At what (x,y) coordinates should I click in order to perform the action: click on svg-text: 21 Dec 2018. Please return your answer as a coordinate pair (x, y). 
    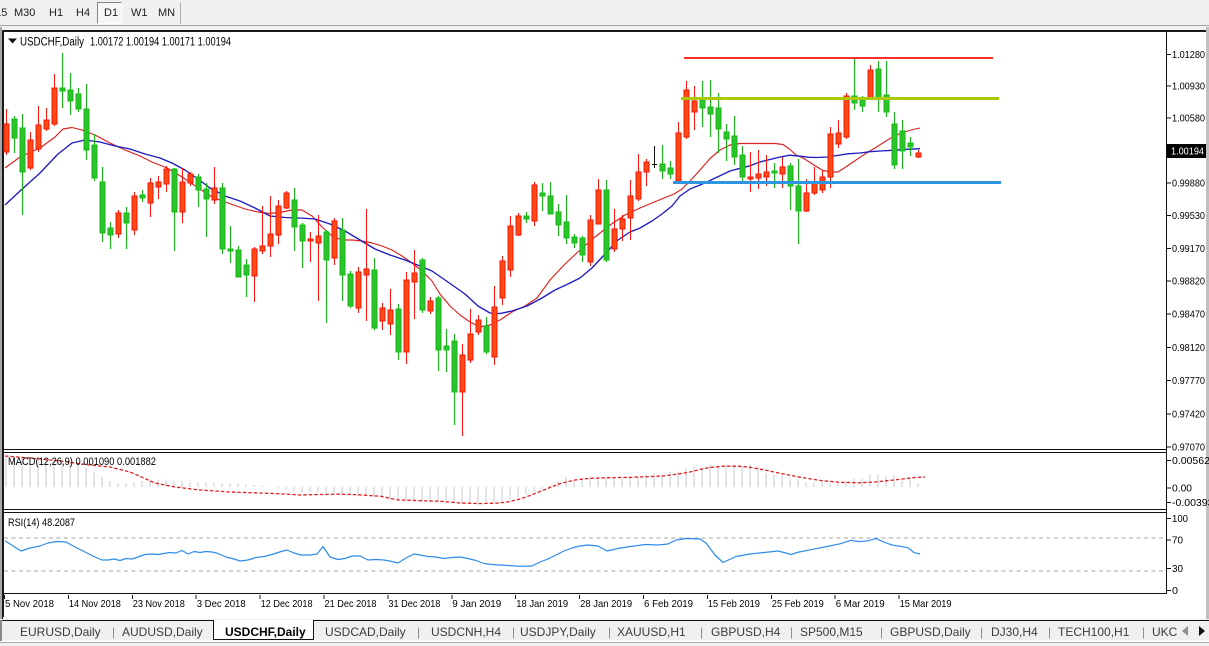
    Looking at the image, I should click on (351, 604).